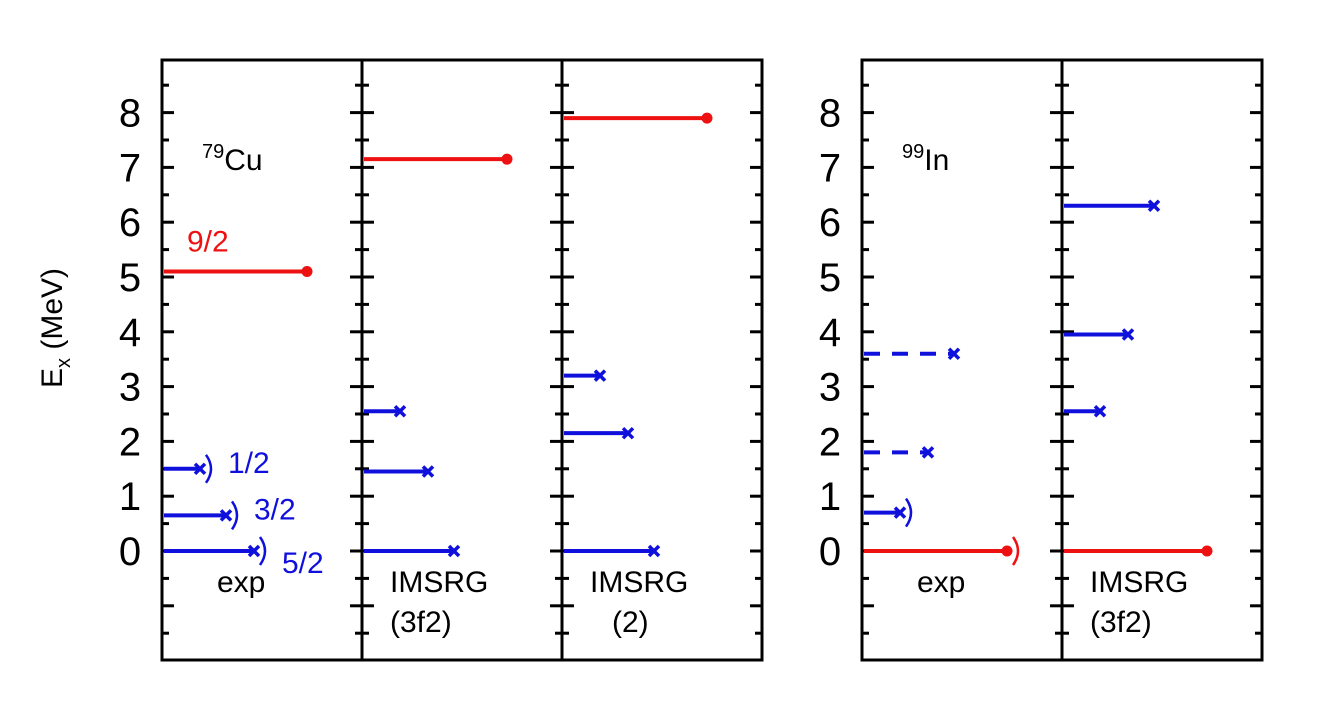 The width and height of the screenshot is (1322, 719). I want to click on y-axis-title-subscript: x, so click(64, 363).